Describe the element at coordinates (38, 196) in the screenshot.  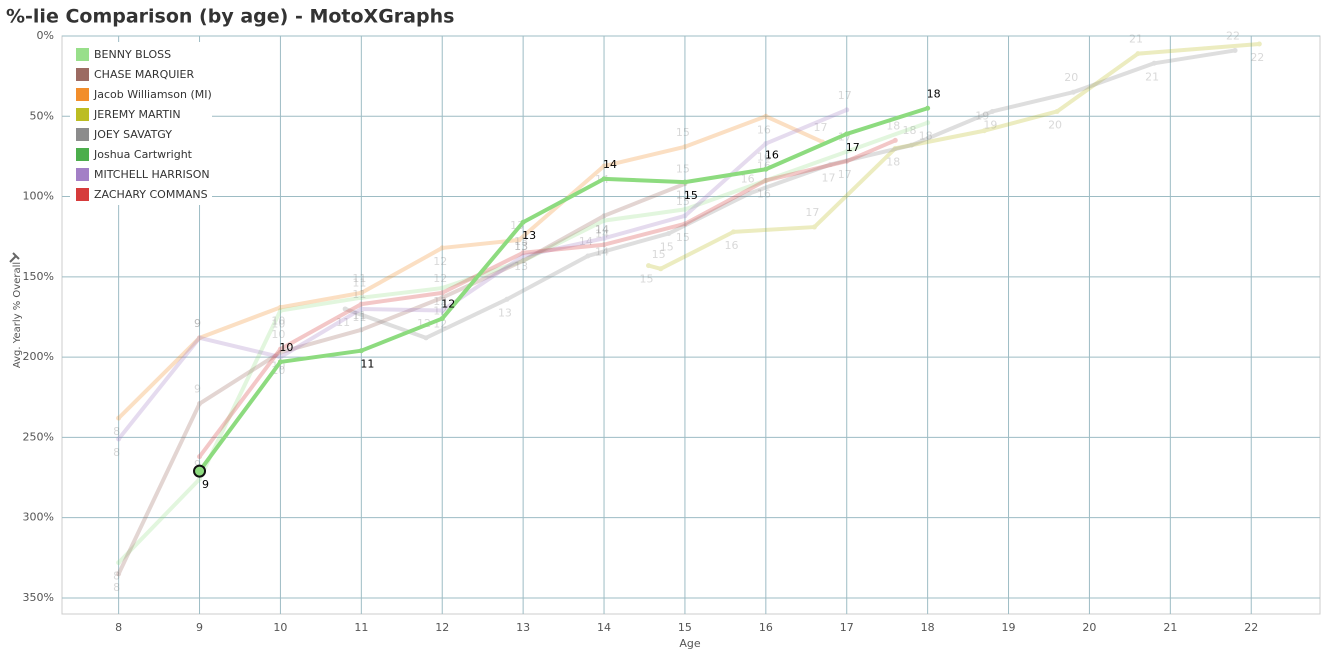
I see `y-tick-label: 100%` at that location.